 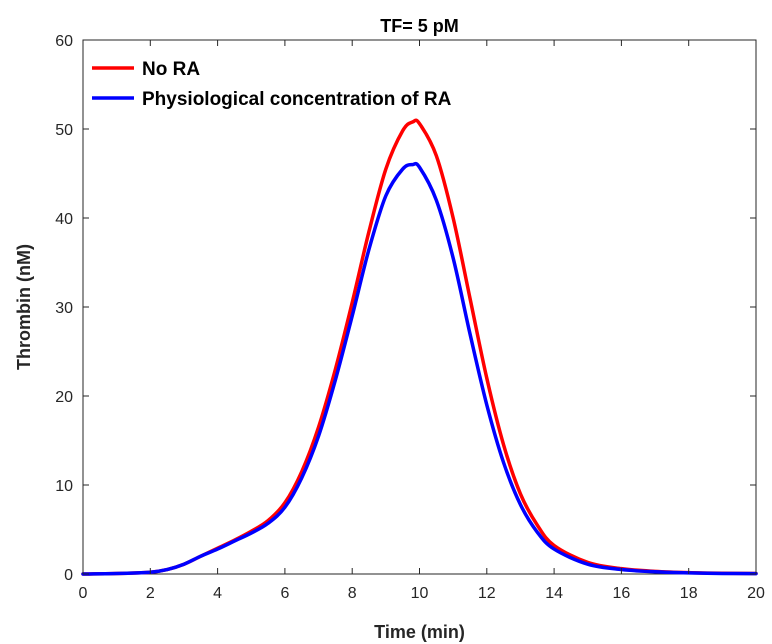 I want to click on y-tick-label: 40, so click(x=64, y=219).